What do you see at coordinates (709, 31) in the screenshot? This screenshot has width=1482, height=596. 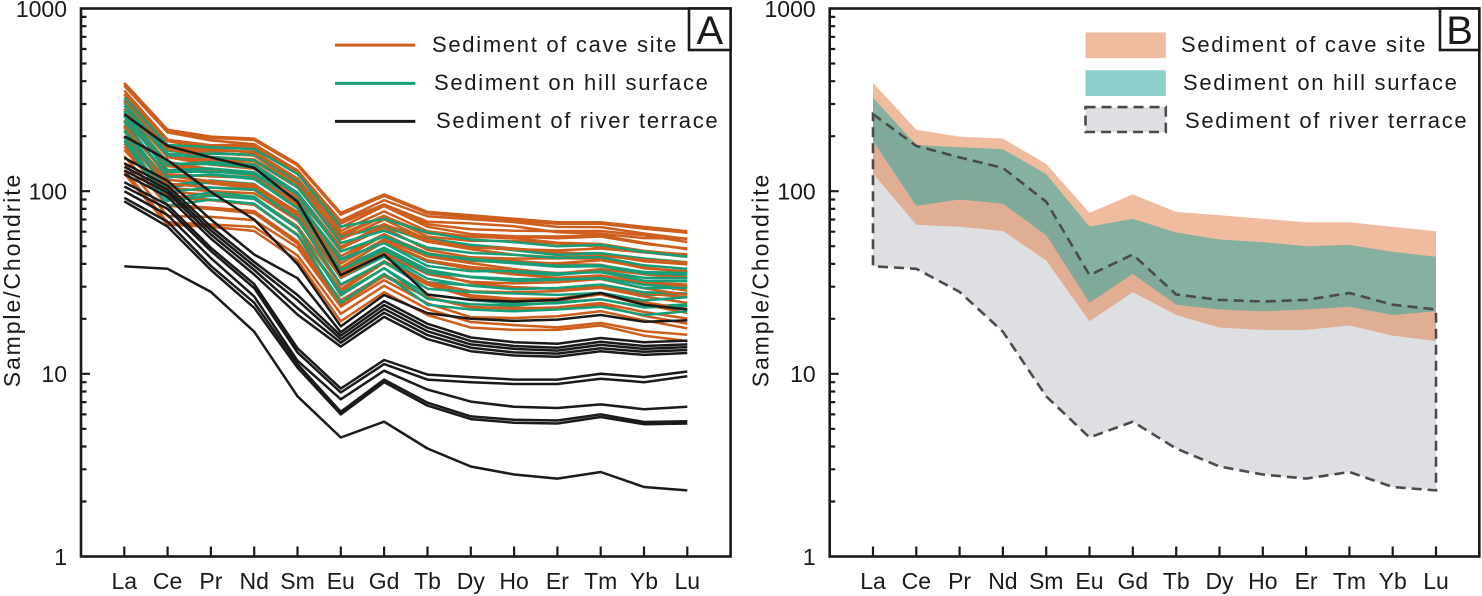 I see `svg-text: A` at bounding box center [709, 31].